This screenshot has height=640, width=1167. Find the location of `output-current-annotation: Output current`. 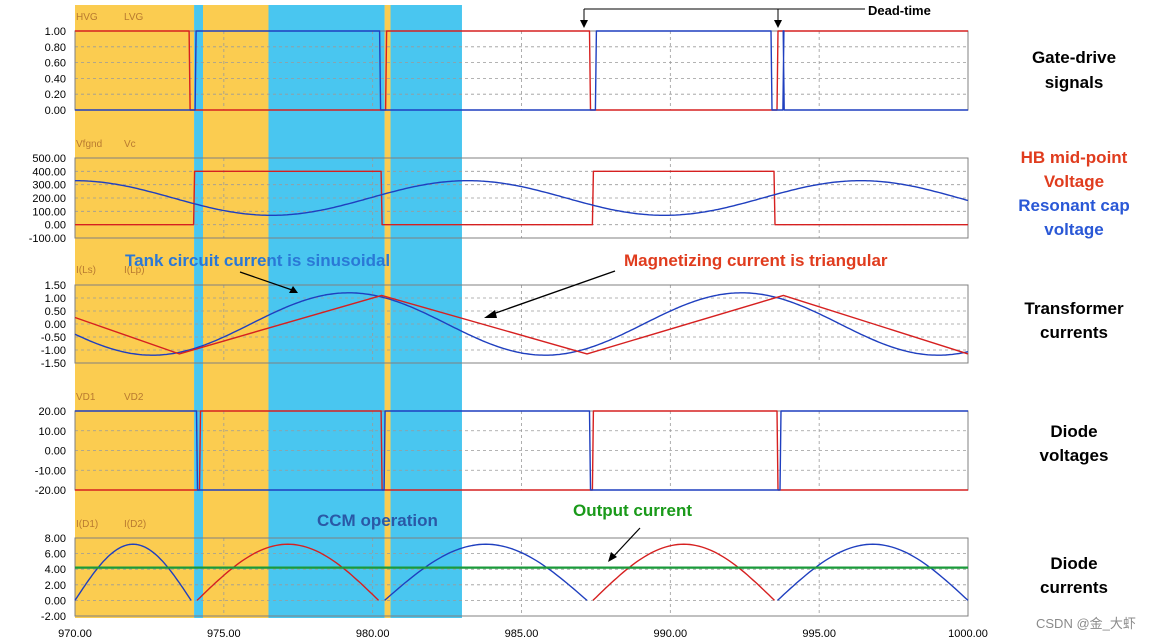

output-current-annotation: Output current is located at coordinates (632, 531).